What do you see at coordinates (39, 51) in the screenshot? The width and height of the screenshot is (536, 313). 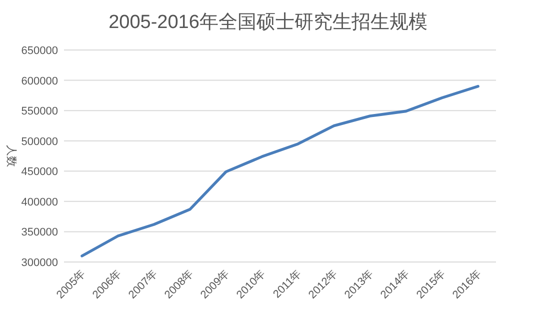 I see `y-tick-label: 650000` at bounding box center [39, 51].